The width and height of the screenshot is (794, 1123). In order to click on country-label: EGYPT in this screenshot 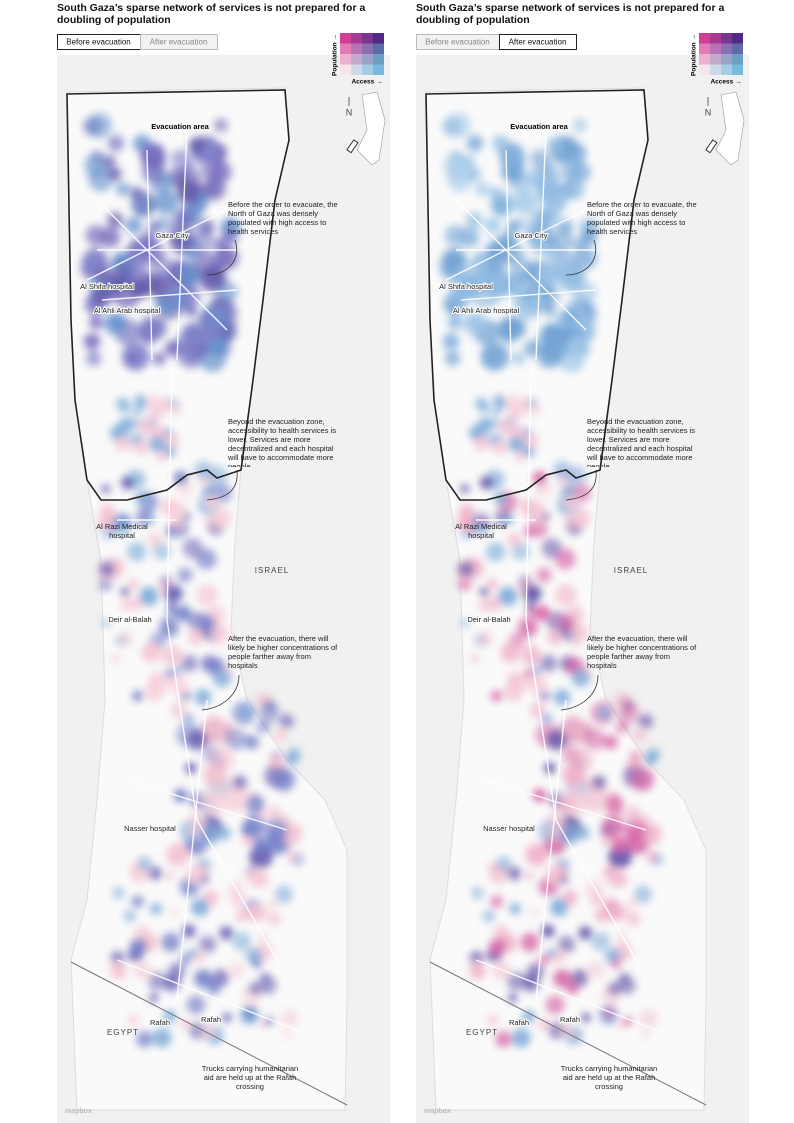, I will do `click(482, 1032)`.